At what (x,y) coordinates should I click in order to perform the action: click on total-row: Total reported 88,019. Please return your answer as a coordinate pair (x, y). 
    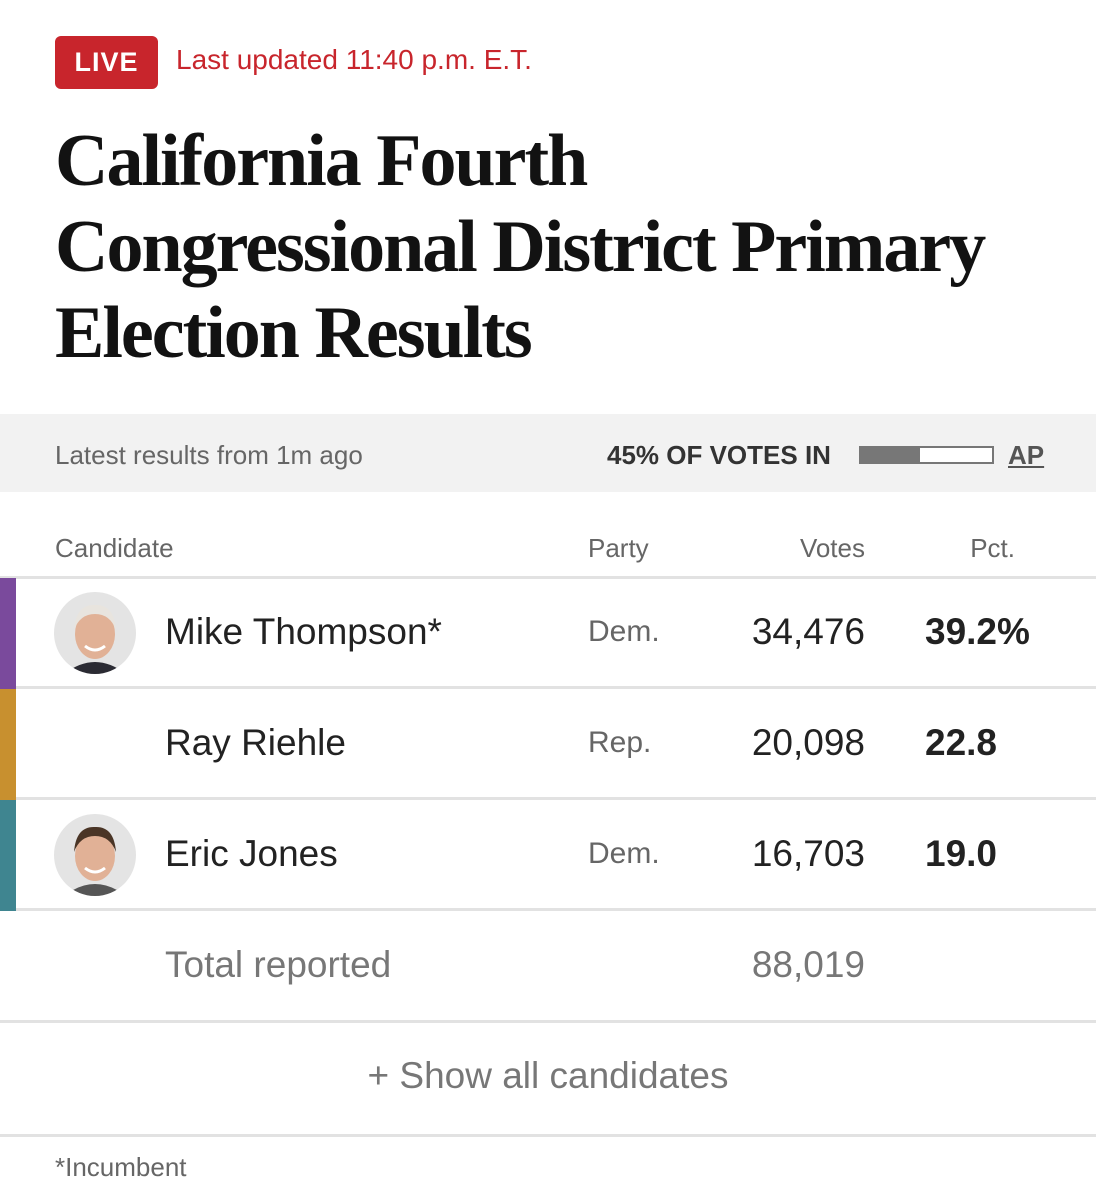
    Looking at the image, I should click on (548, 966).